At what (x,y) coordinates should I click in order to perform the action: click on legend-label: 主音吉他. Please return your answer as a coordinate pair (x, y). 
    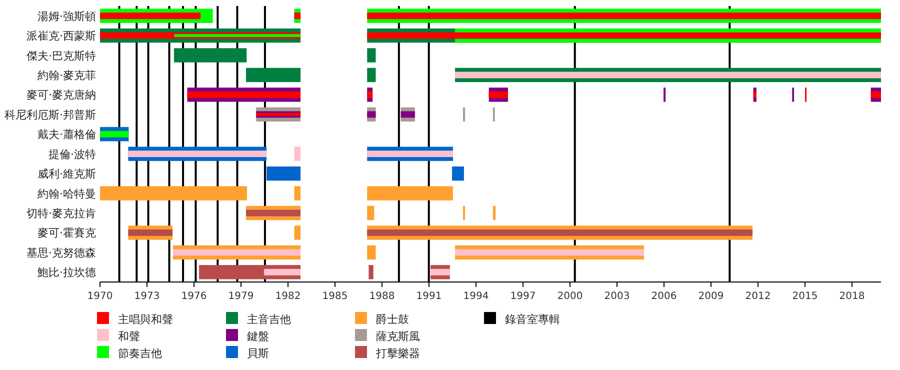
    Looking at the image, I should click on (269, 319).